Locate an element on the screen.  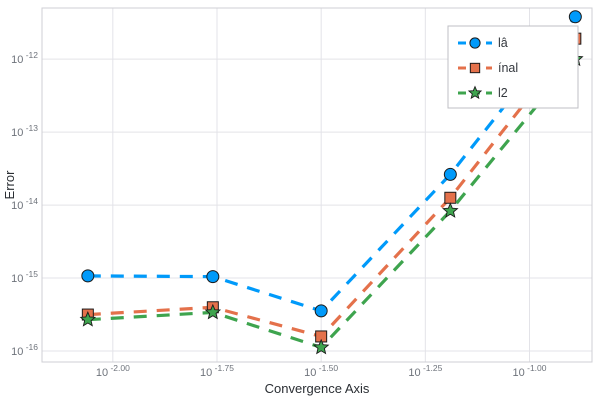
legend-label: lâ is located at coordinates (503, 43).